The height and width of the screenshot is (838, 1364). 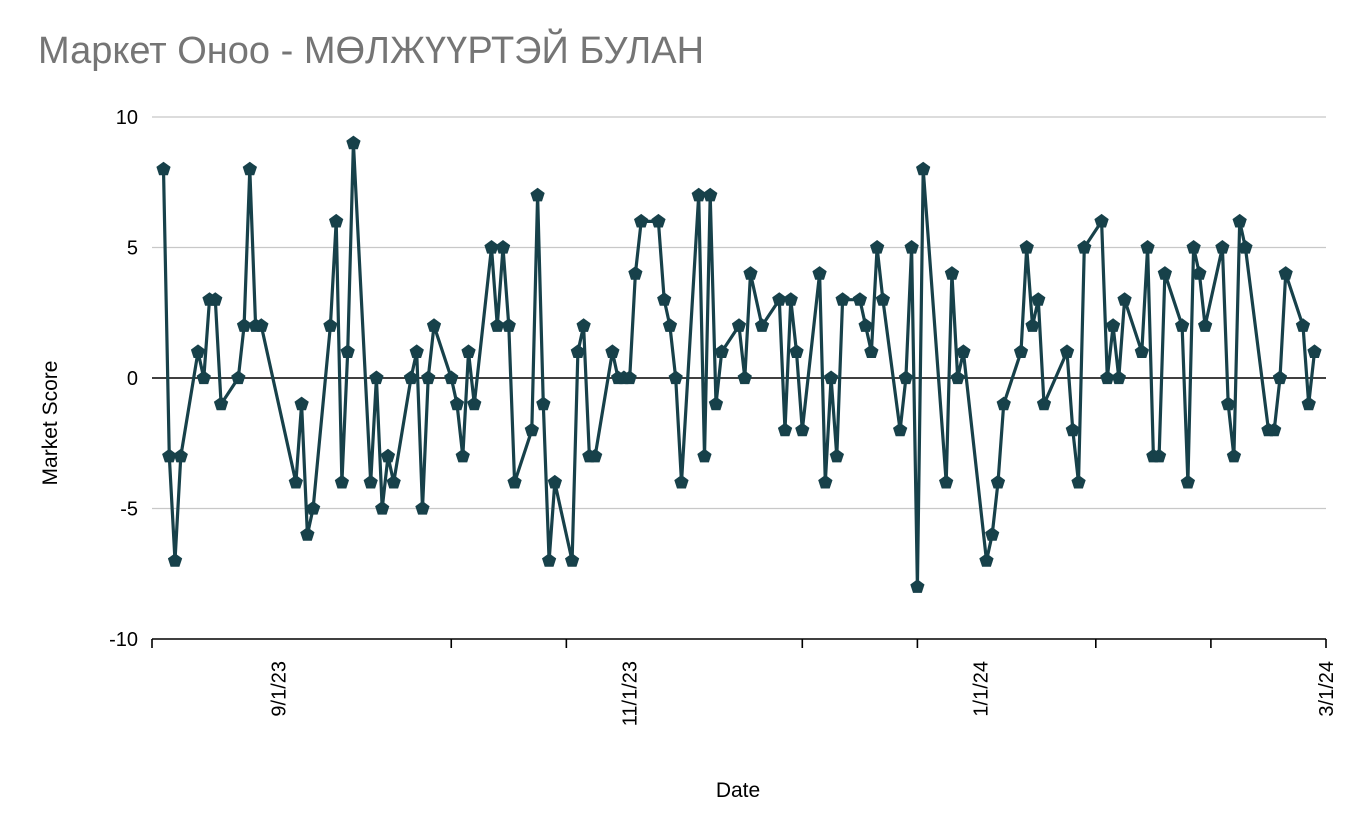 I want to click on y-tick-label: -10, so click(x=123, y=640).